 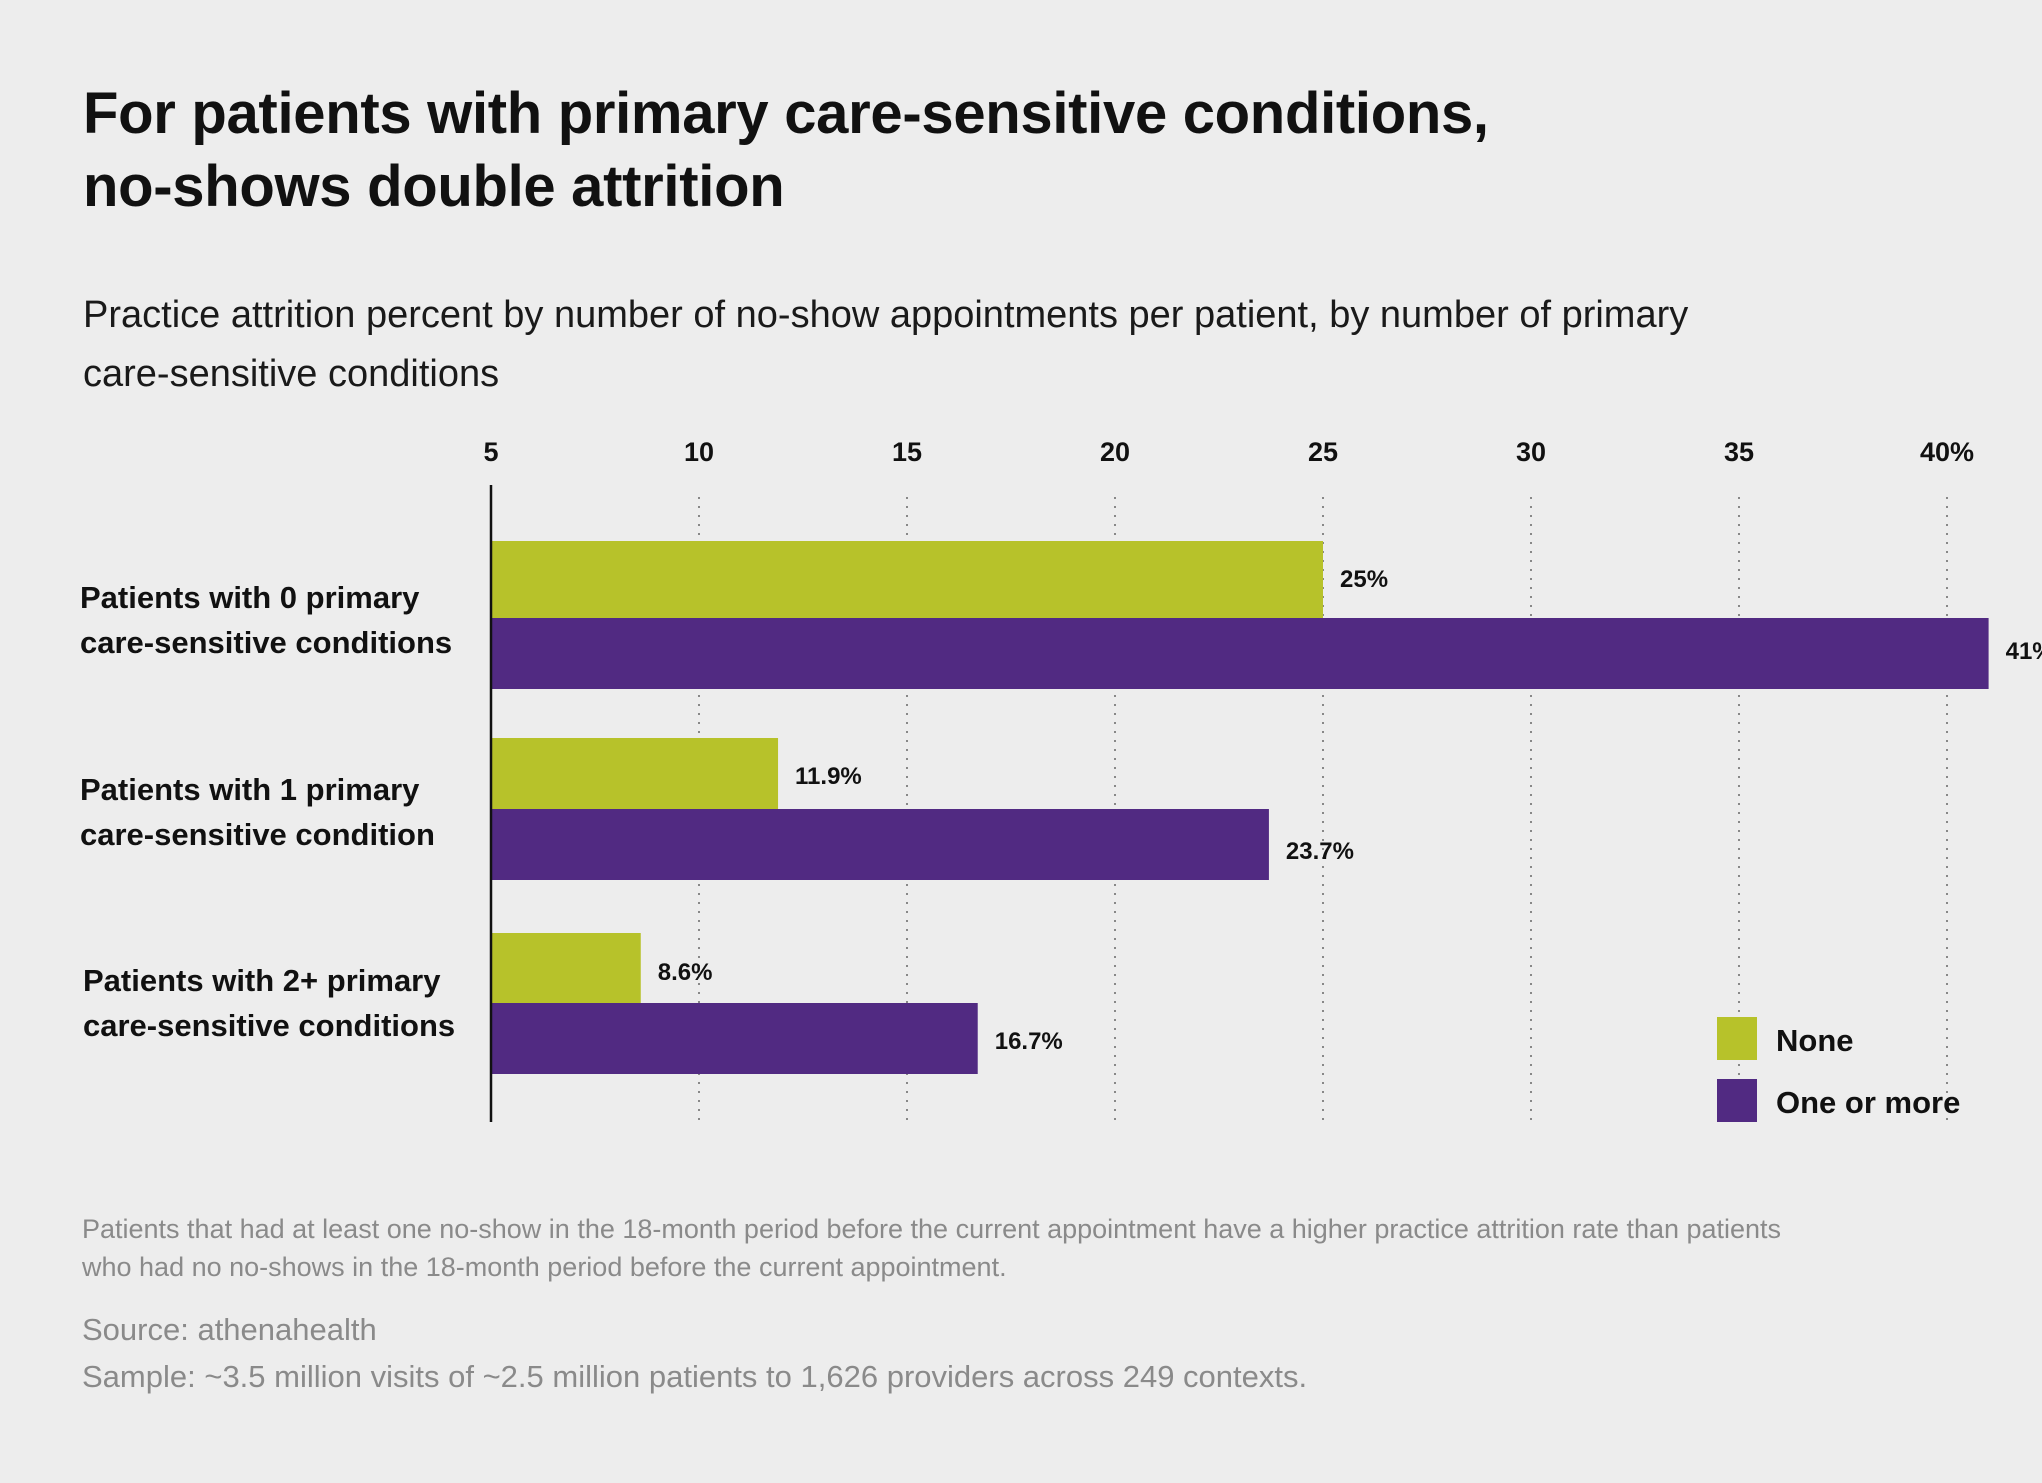 What do you see at coordinates (907, 452) in the screenshot?
I see `x-tick-label: 15` at bounding box center [907, 452].